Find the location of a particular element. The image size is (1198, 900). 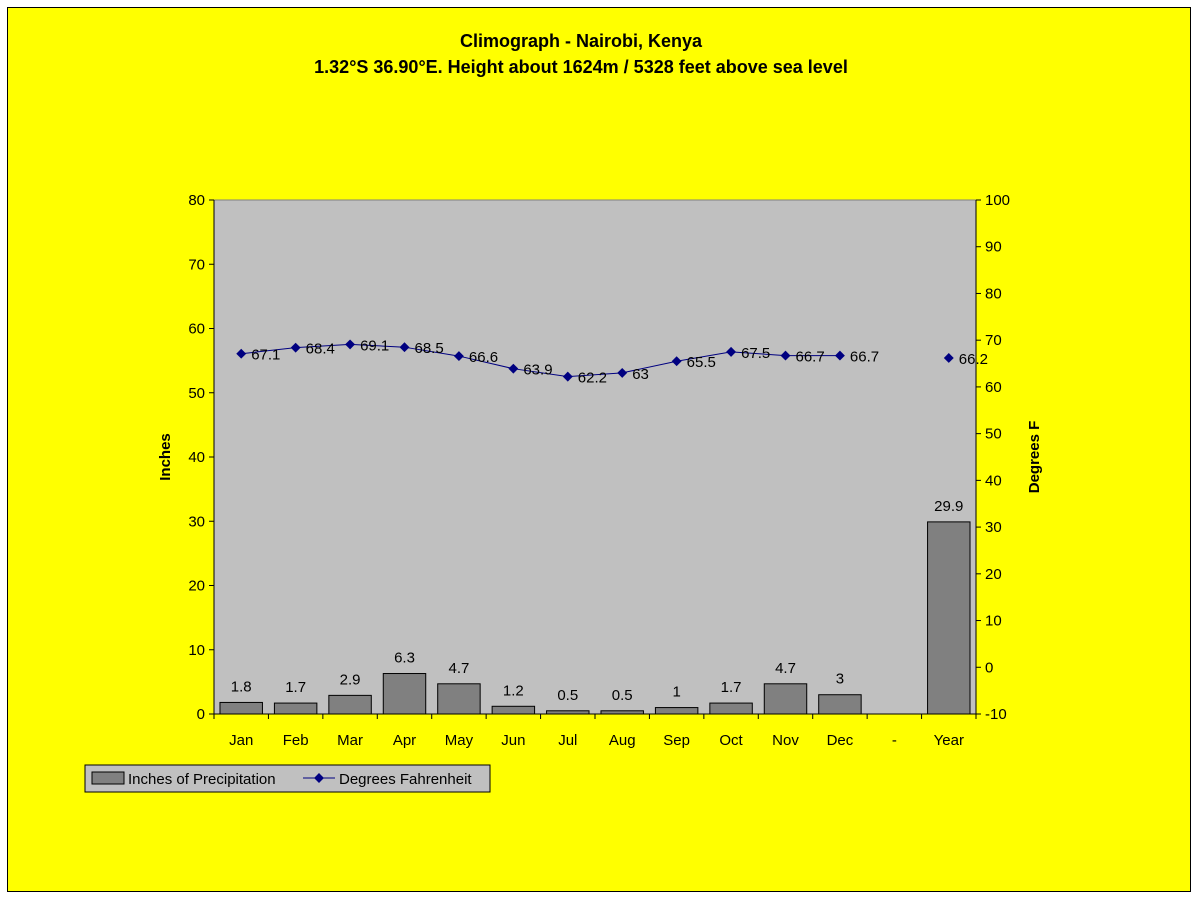

y-tick-label: 20 is located at coordinates (196, 586).